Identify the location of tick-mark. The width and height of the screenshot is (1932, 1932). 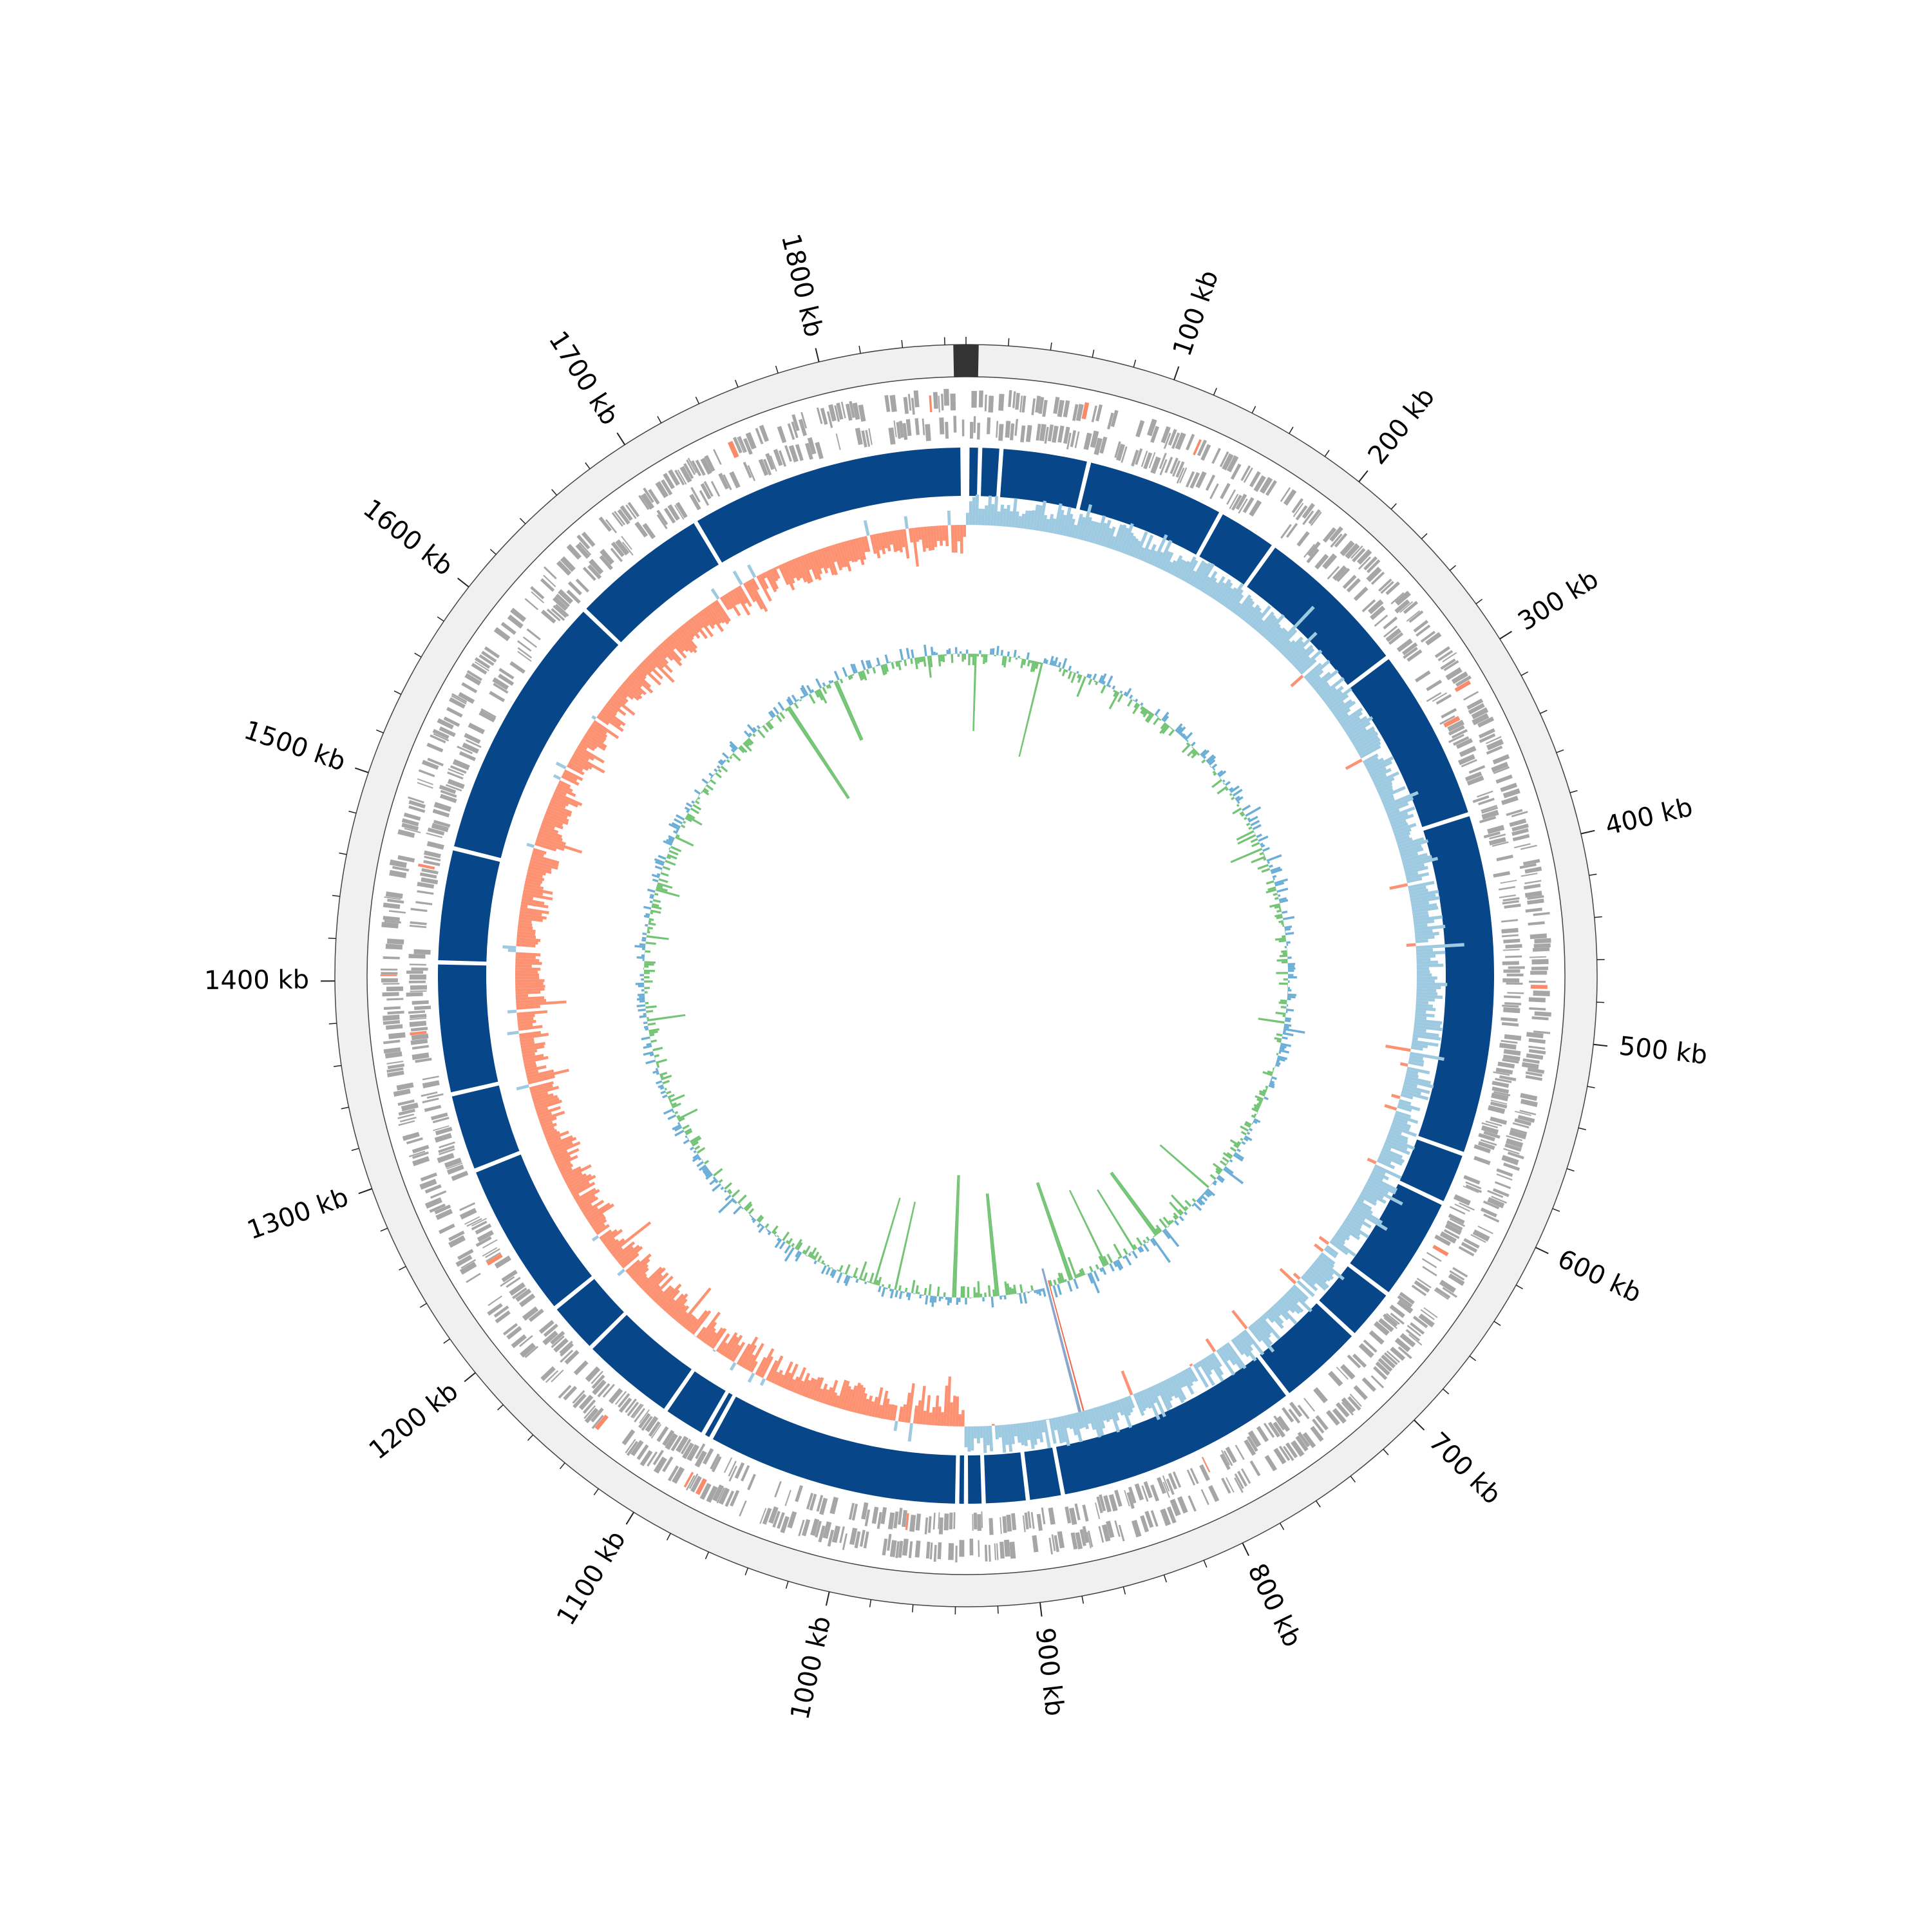
(402, 1268).